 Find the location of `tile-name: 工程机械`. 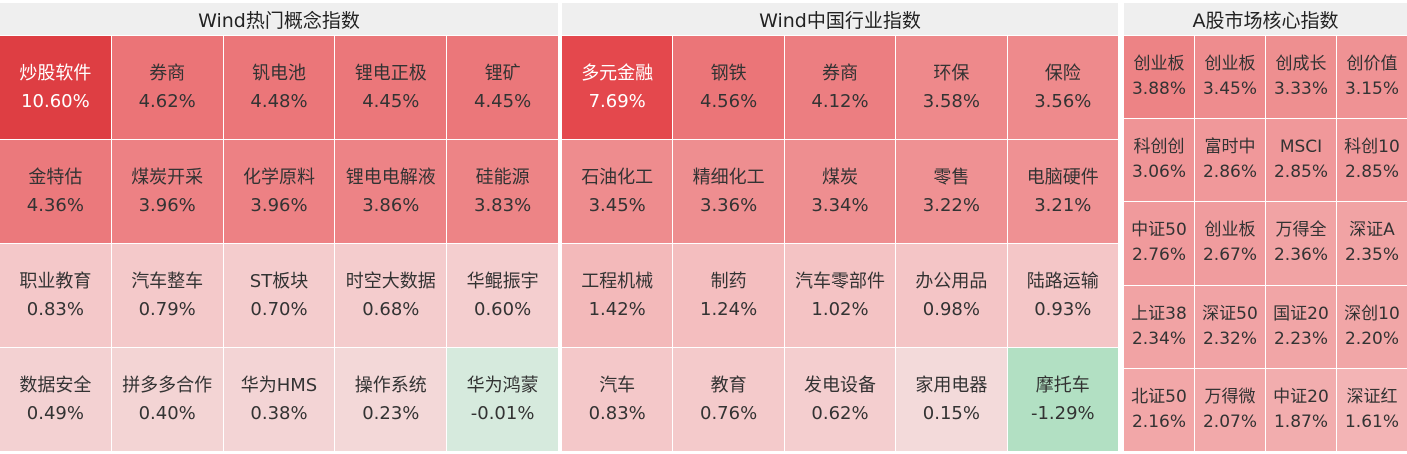

tile-name: 工程机械 is located at coordinates (617, 281).